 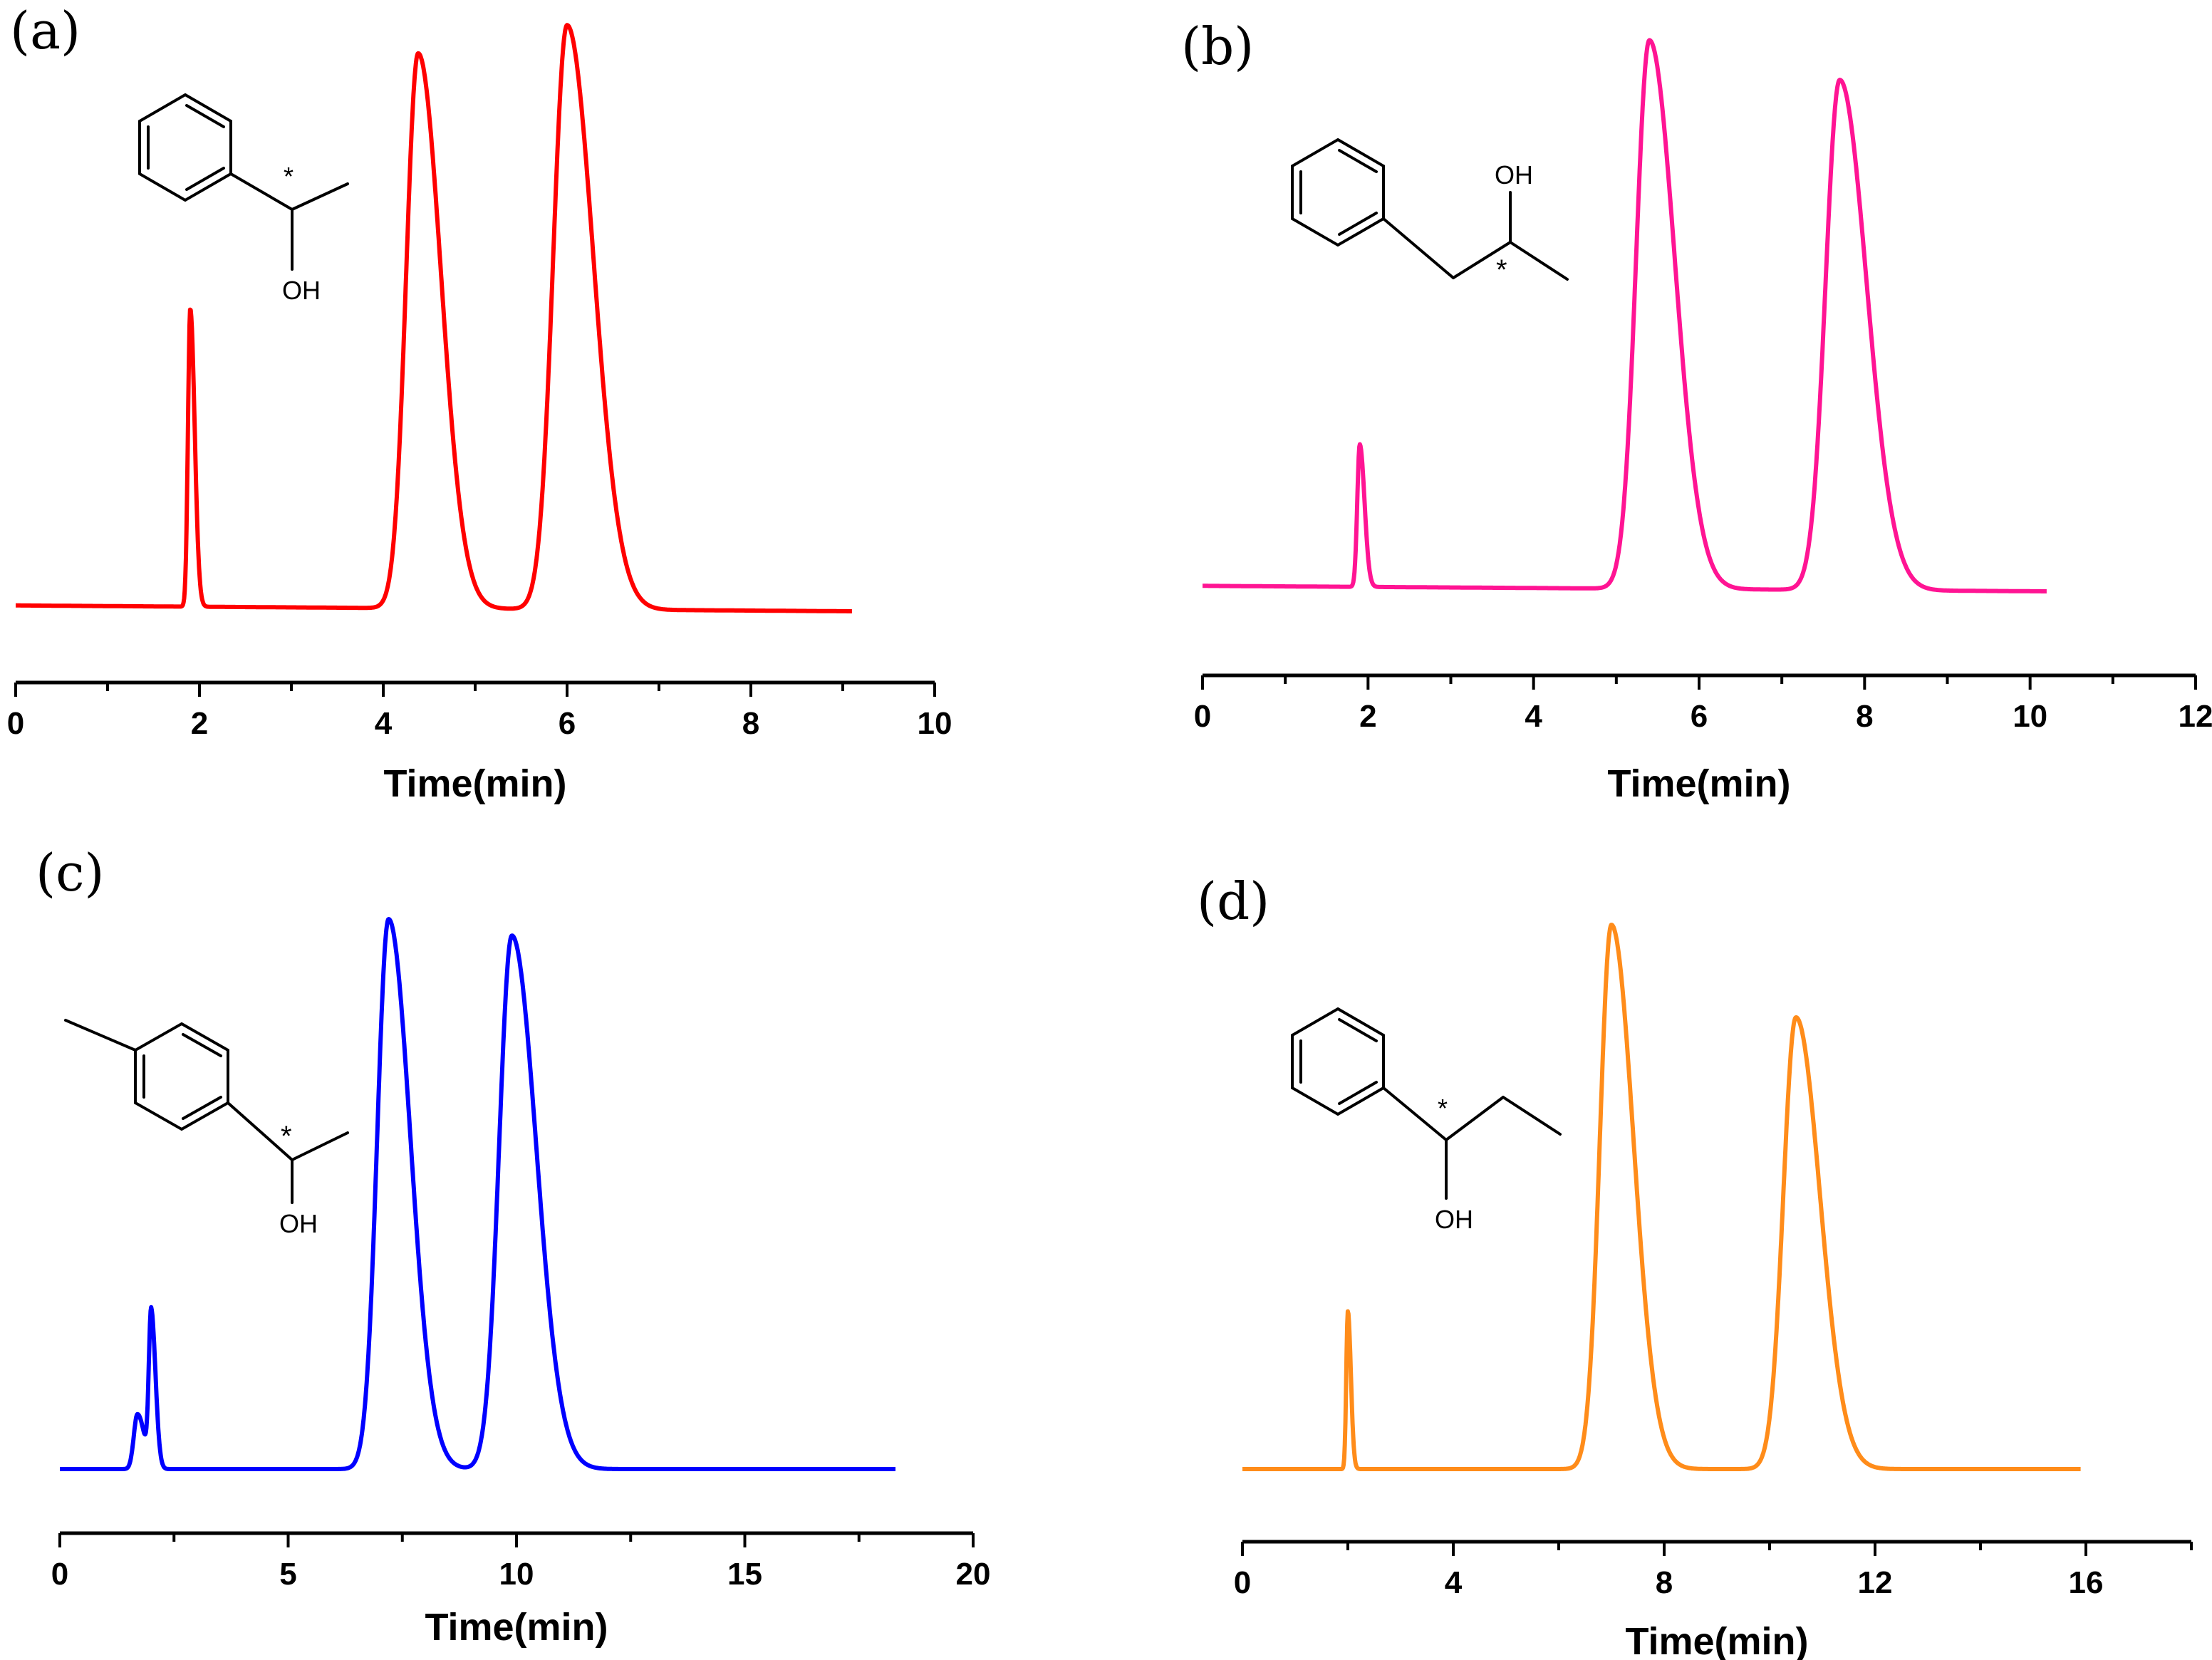 I want to click on panel-label: (b), so click(x=1217, y=46).